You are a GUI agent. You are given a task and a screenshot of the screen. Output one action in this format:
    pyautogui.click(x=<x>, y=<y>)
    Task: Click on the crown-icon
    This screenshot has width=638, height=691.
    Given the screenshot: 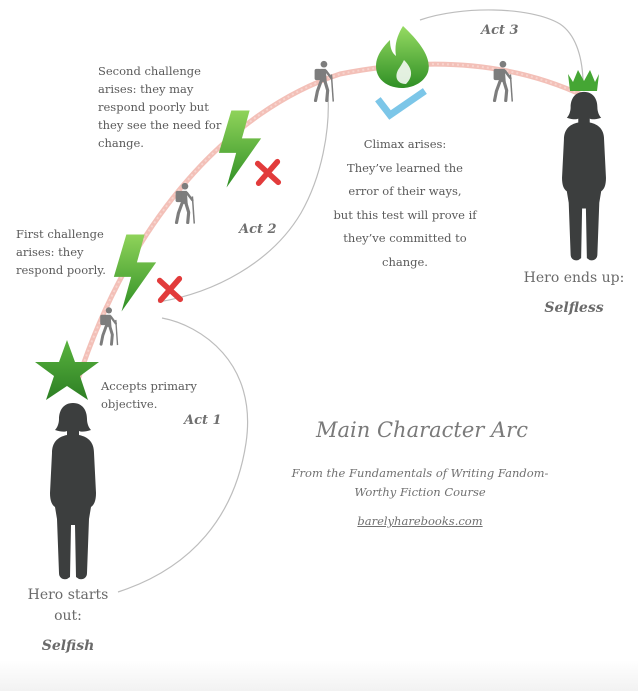 What is the action you would take?
    pyautogui.click(x=583, y=80)
    